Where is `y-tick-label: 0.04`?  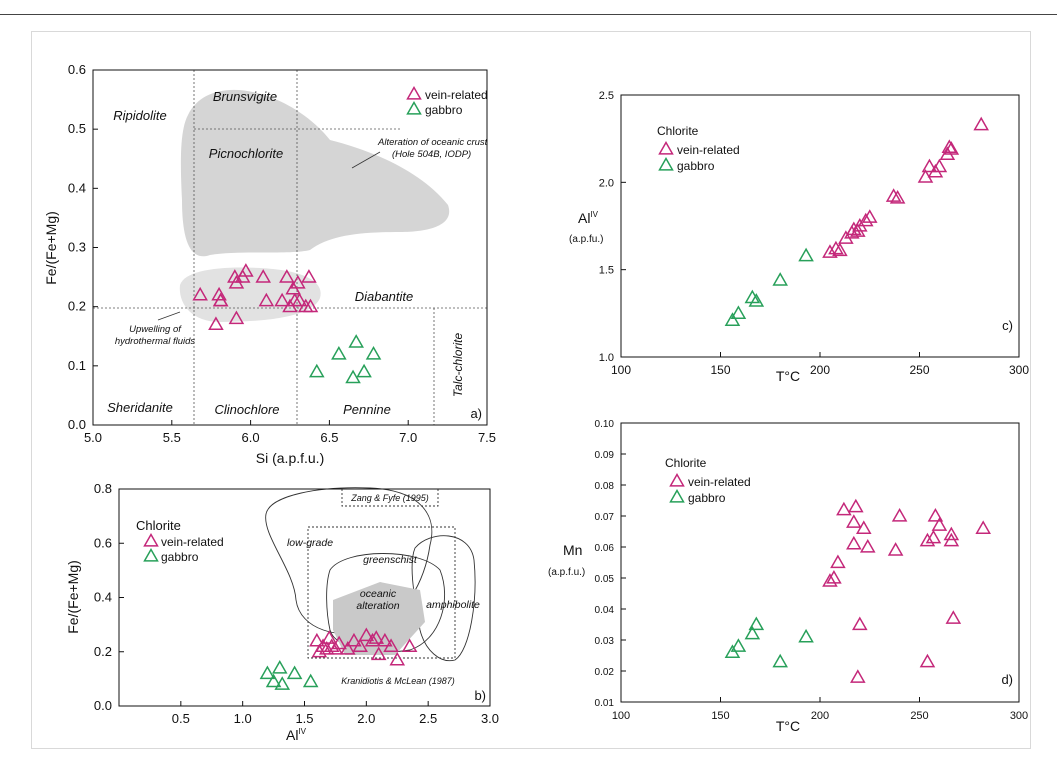 y-tick-label: 0.04 is located at coordinates (605, 610).